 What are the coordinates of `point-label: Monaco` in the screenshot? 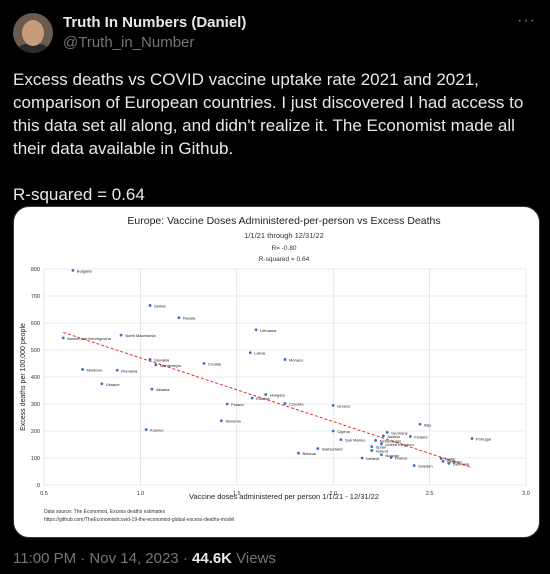 It's located at (296, 359).